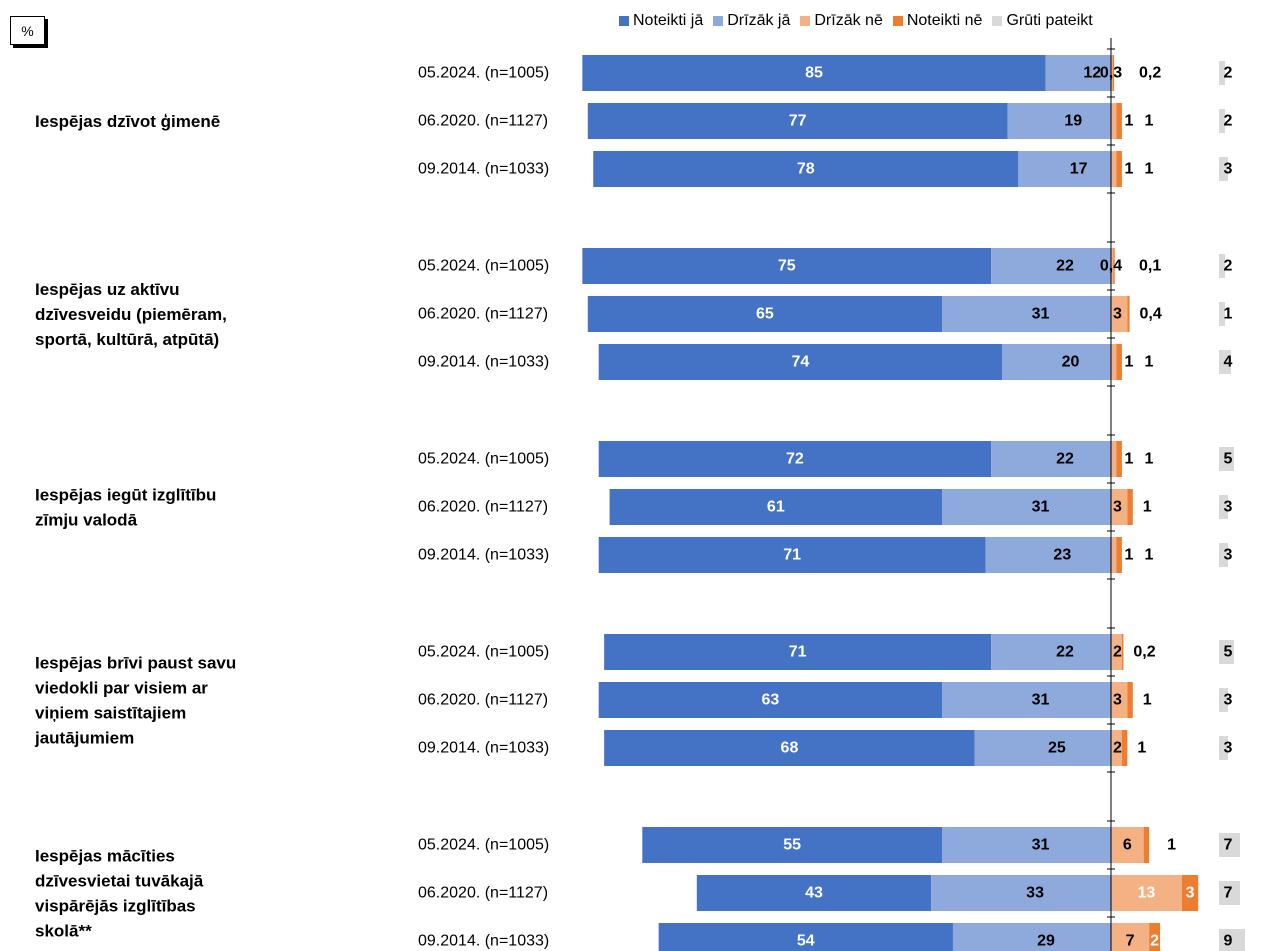 The height and width of the screenshot is (951, 1265). Describe the element at coordinates (127, 121) in the screenshot. I see `category-label: Iespējas dzīvot ģimenē` at that location.